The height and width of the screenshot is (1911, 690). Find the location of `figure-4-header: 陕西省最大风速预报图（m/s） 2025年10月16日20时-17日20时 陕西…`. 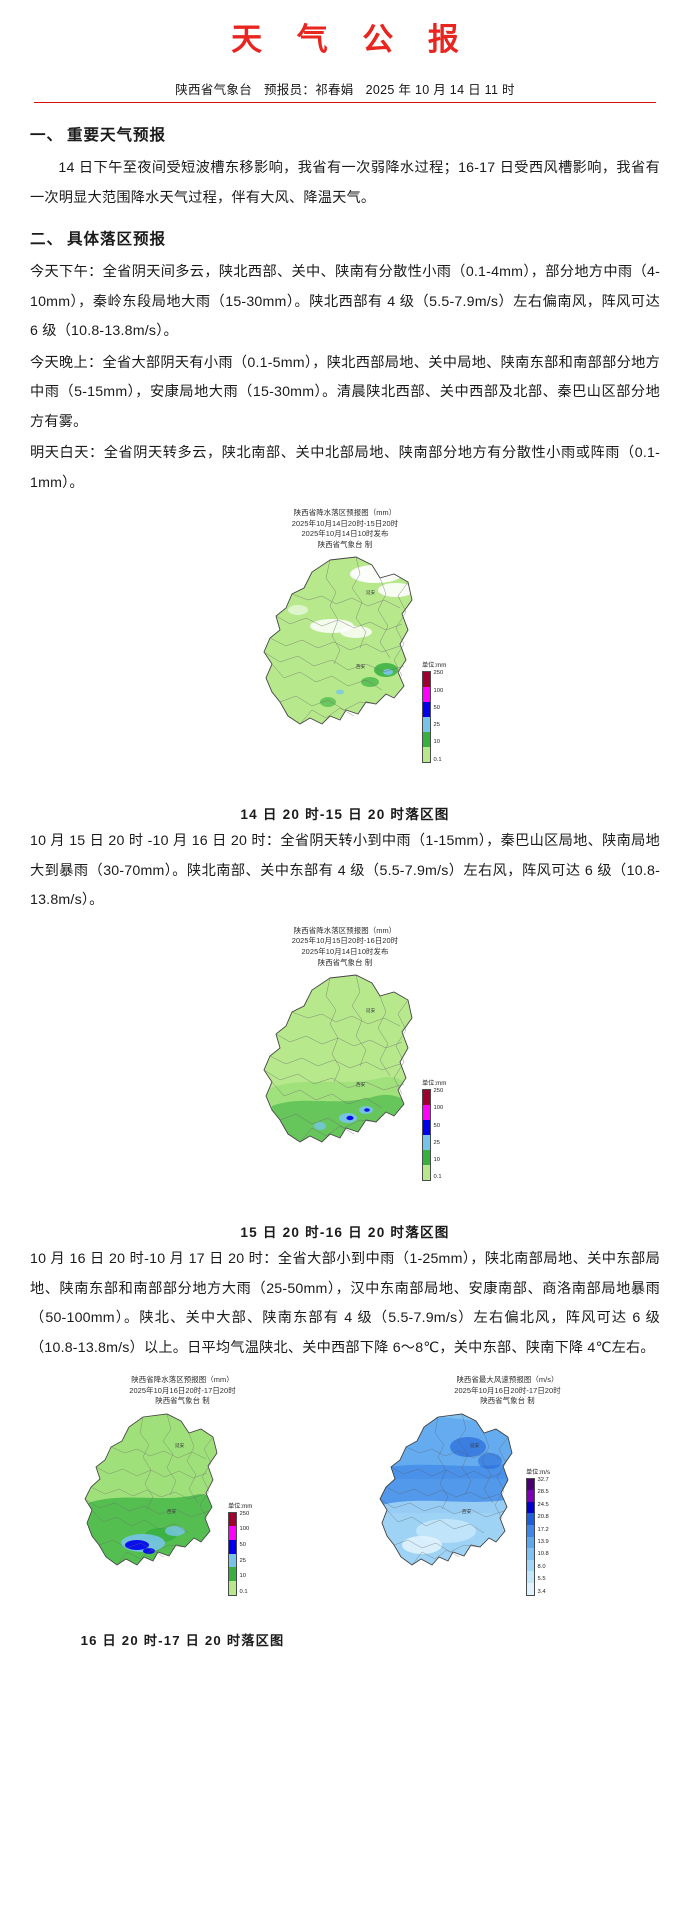

figure-4-header: 陕西省最大风速预报图（m/s） 2025年10月16日20时-17日20时 陕西… is located at coordinates (507, 1391).